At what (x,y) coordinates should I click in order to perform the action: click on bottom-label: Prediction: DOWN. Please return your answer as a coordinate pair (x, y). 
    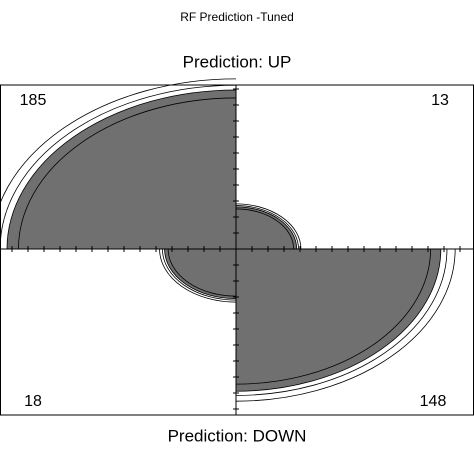
    Looking at the image, I should click on (237, 435).